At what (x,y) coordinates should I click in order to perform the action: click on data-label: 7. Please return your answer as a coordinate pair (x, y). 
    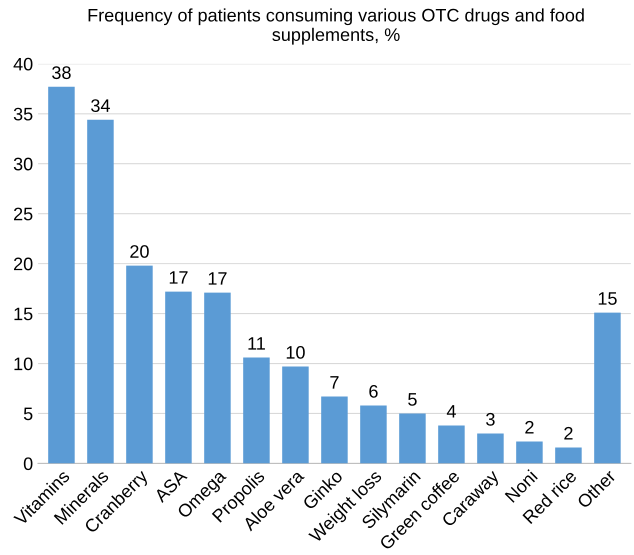
    Looking at the image, I should click on (334, 382).